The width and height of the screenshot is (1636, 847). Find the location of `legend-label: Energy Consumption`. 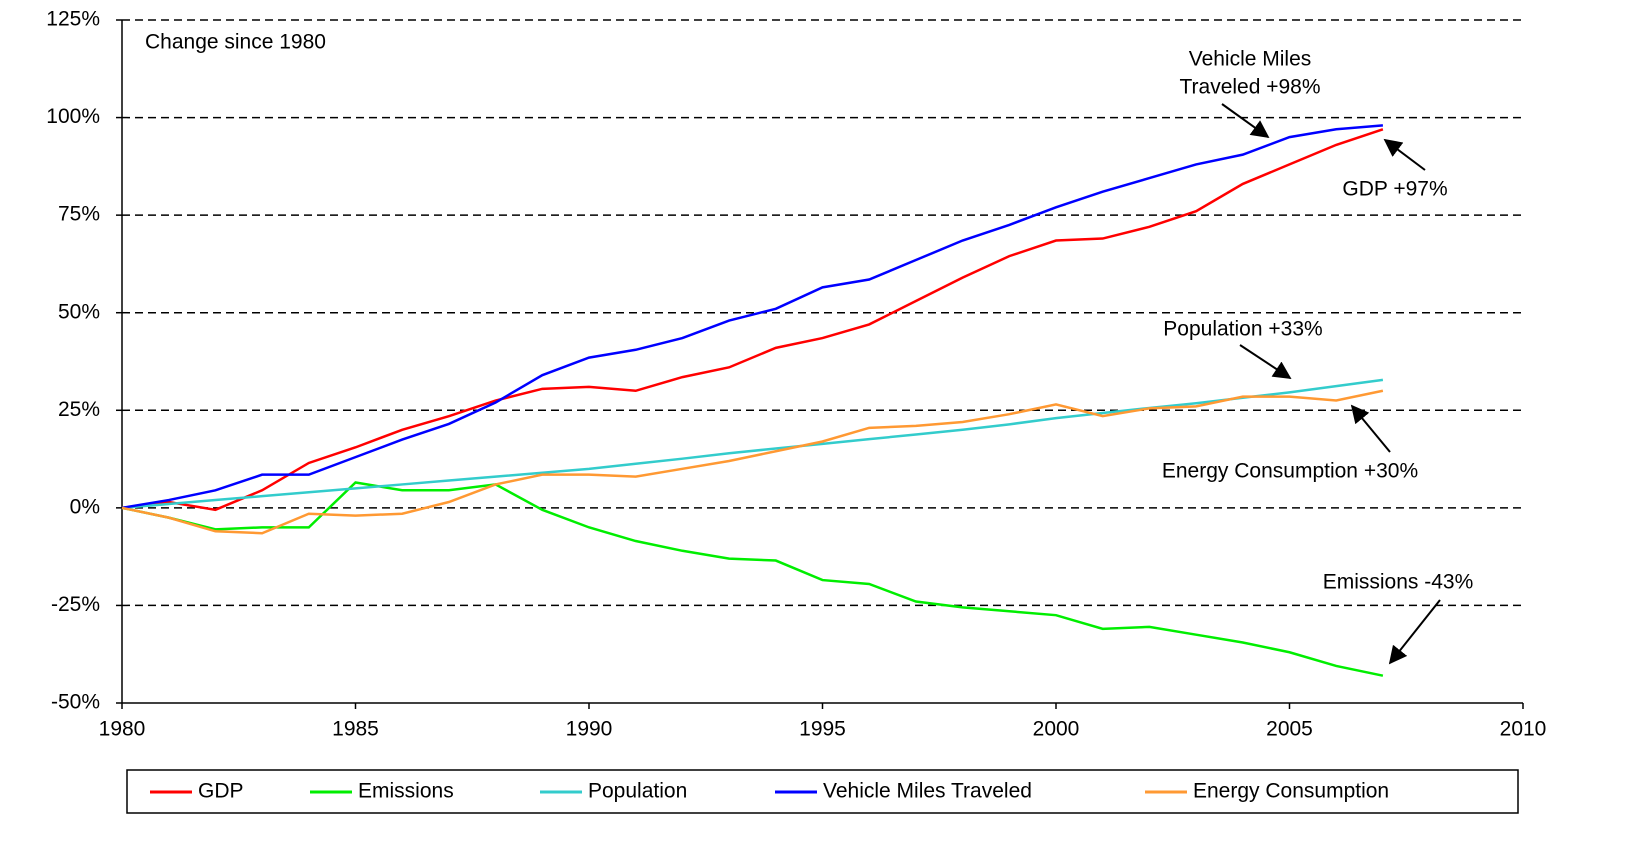

legend-label: Energy Consumption is located at coordinates (1291, 791).